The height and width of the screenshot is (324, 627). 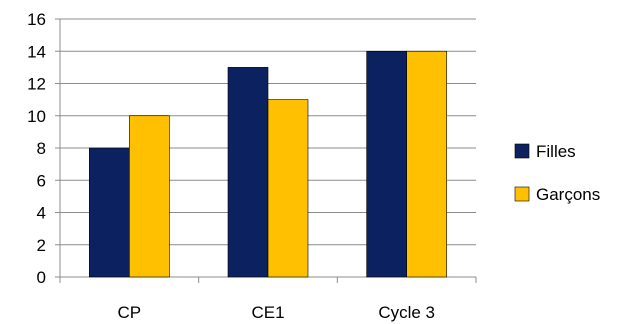 I want to click on y-tick-label: 2, so click(x=41, y=245).